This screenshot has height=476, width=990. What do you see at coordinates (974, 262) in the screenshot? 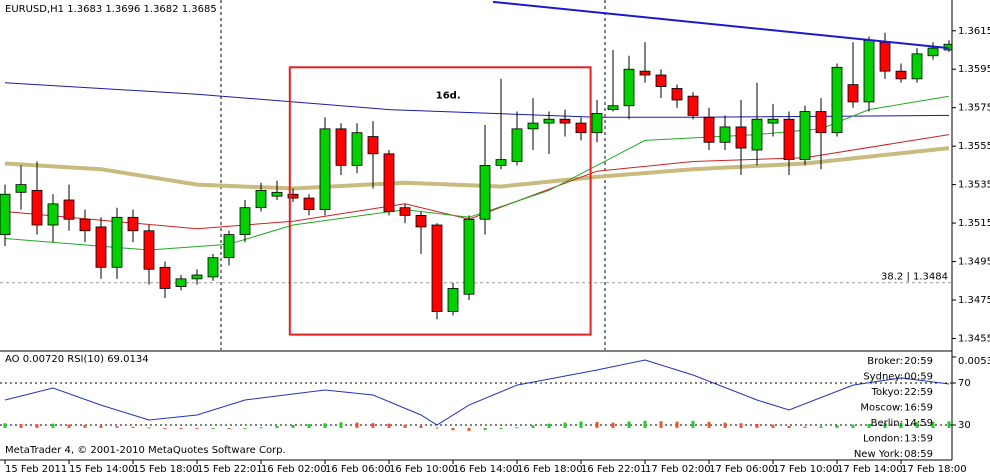
I see `y-tick-label: 1.3495` at bounding box center [974, 262].